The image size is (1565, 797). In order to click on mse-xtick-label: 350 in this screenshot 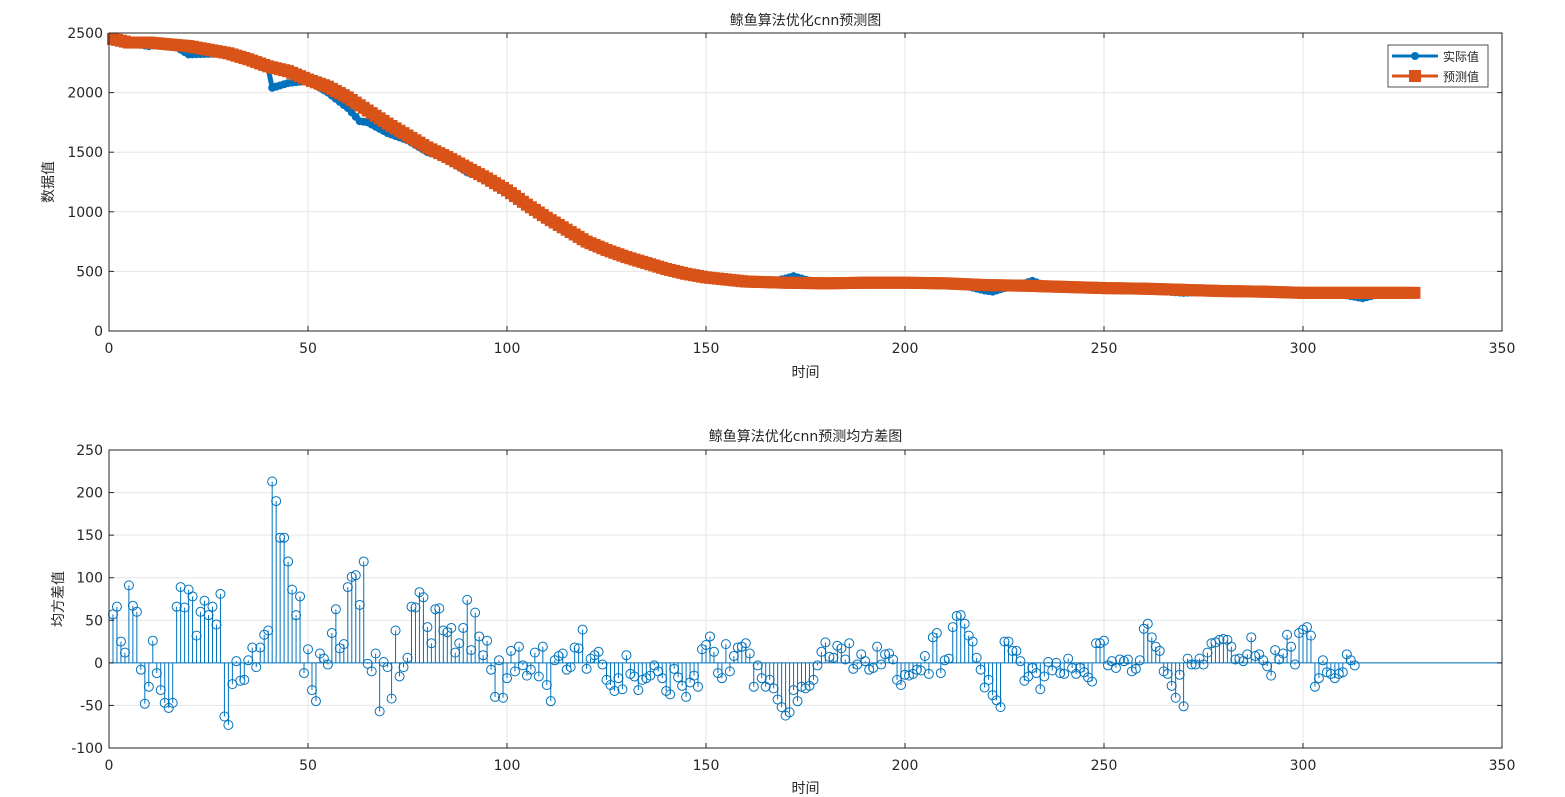, I will do `click(1502, 766)`.